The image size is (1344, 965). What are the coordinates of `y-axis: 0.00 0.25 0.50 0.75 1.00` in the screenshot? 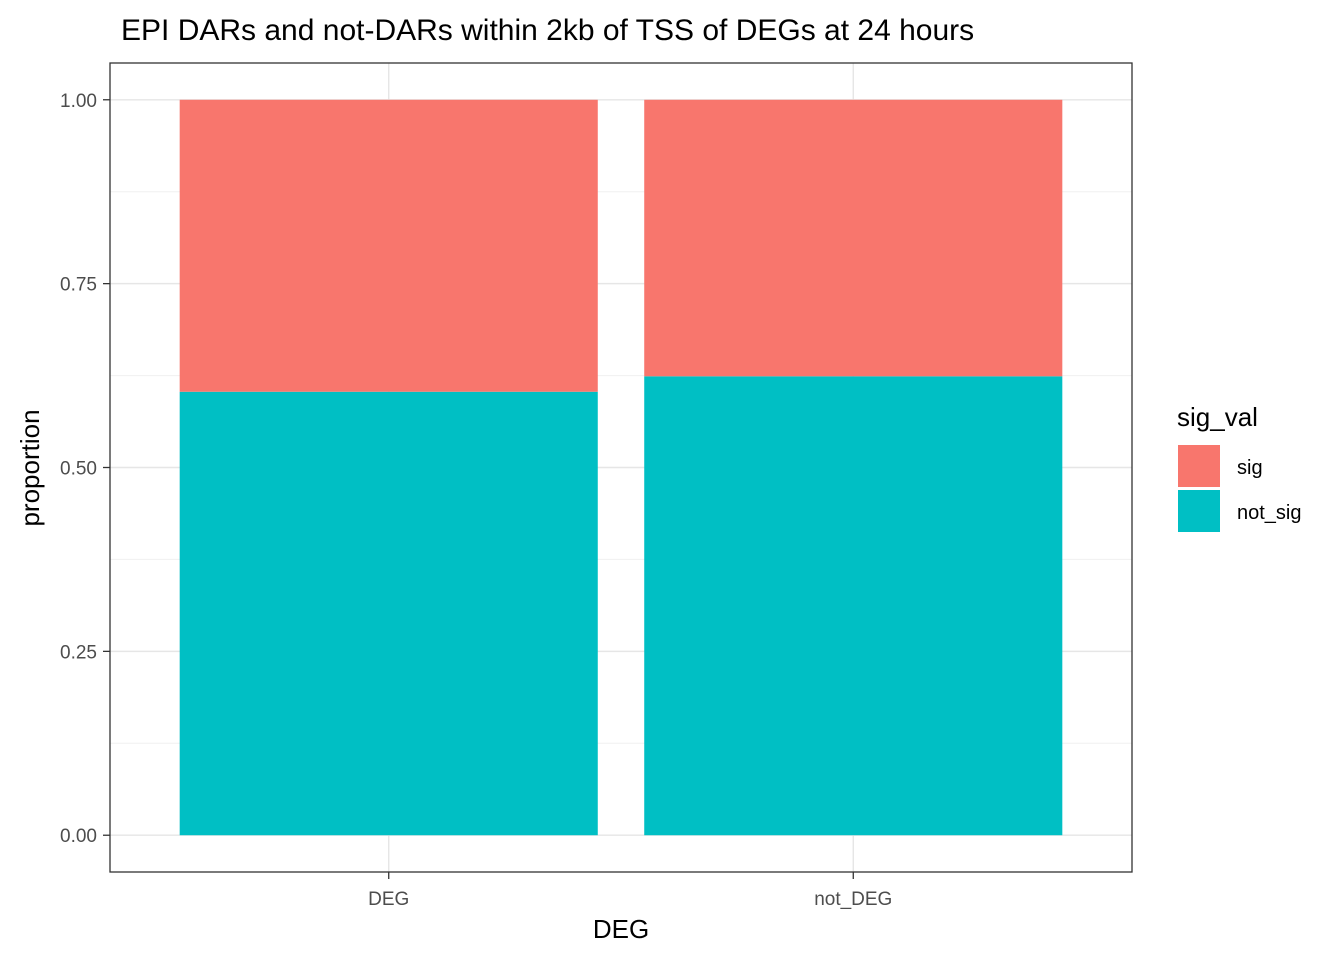 It's located at (85, 469).